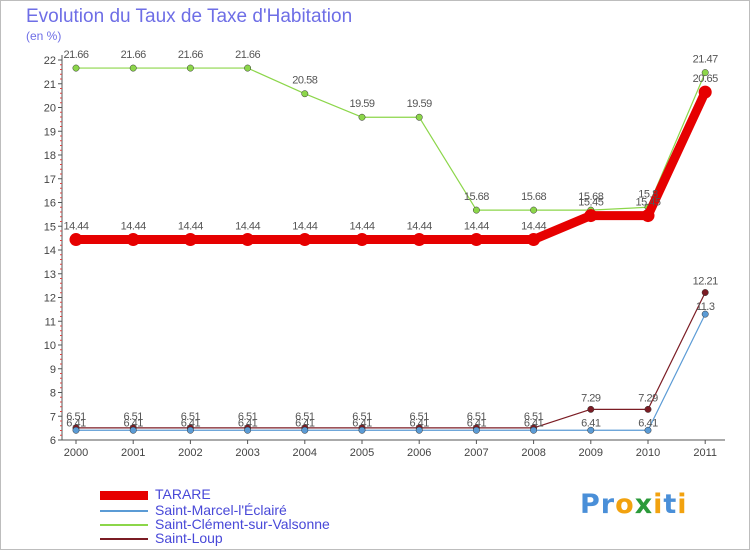  Describe the element at coordinates (705, 282) in the screenshot. I see `data-label-3: 12.21` at that location.